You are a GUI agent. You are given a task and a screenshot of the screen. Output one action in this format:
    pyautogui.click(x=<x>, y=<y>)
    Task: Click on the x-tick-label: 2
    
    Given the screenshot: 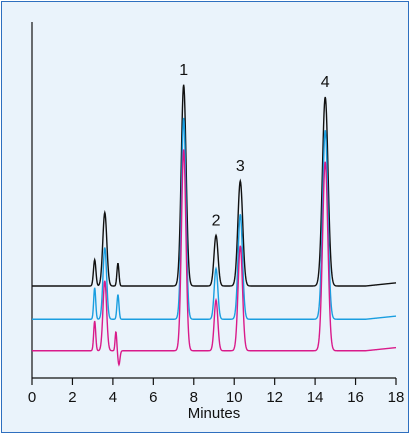 What is the action you would take?
    pyautogui.click(x=72, y=397)
    